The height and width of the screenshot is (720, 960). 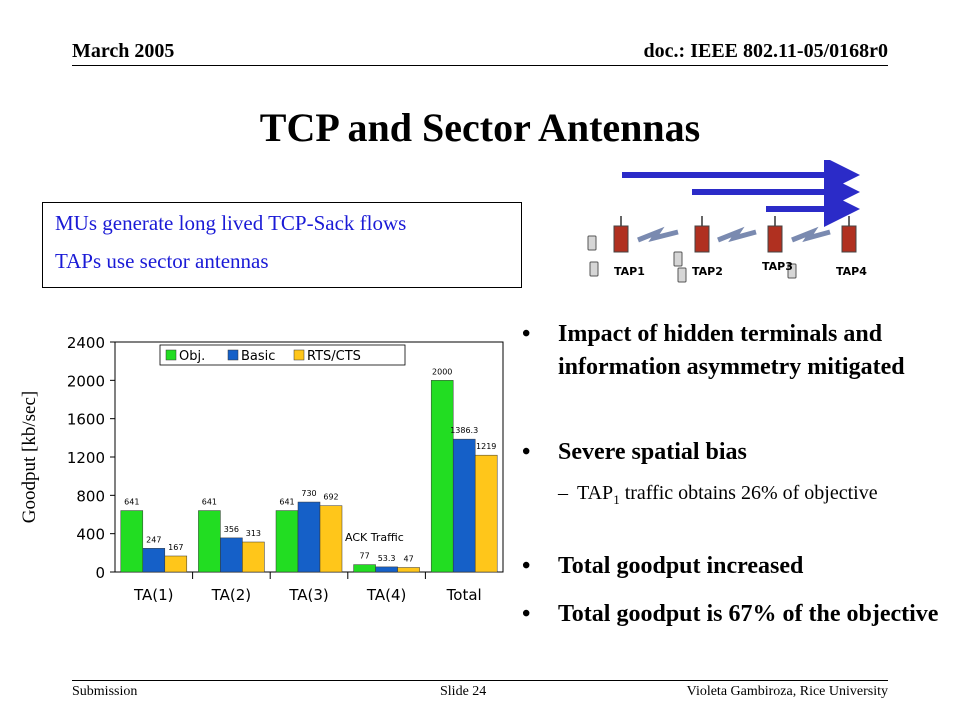 What do you see at coordinates (480, 65) in the screenshot?
I see `header-divider` at bounding box center [480, 65].